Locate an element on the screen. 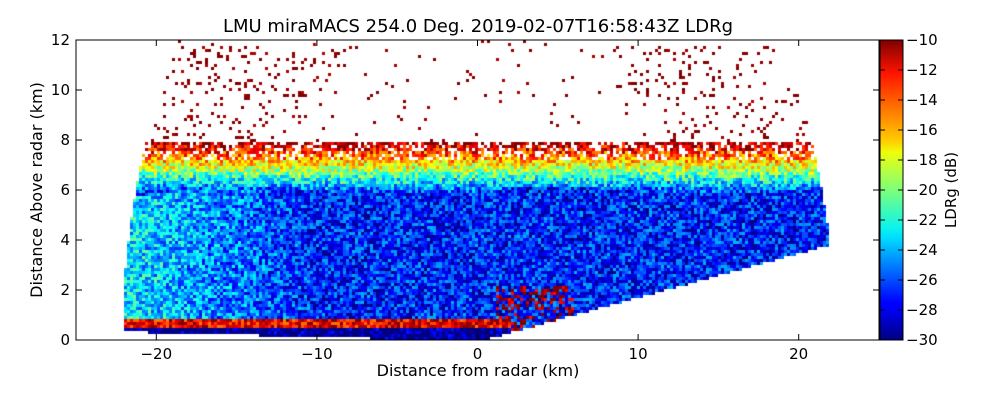 Image resolution: width=1000 pixels, height=400 pixels. x-tick-label: 0 is located at coordinates (478, 354).